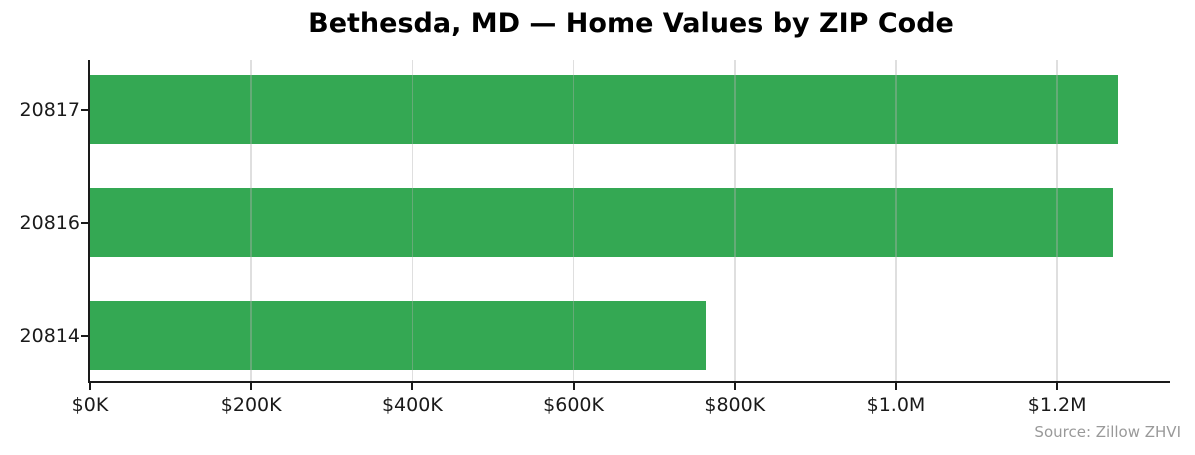 This screenshot has height=455, width=1195. I want to click on y-tick-label-20817: 20817, so click(49, 109).